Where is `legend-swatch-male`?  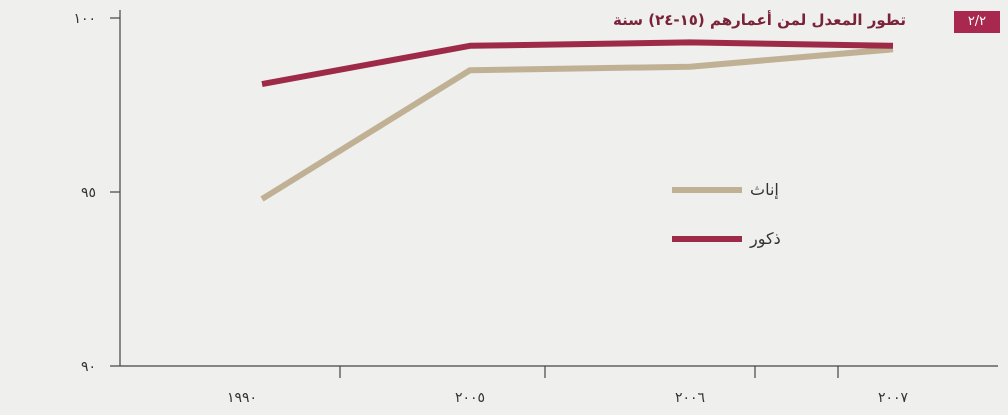
legend-swatch-male is located at coordinates (707, 238).